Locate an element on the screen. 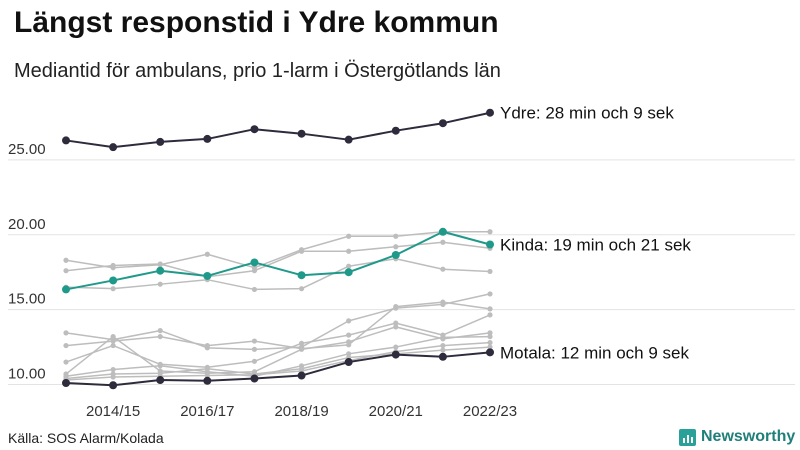 The image size is (800, 450). y-tick-label: 25.00 is located at coordinates (27, 149).